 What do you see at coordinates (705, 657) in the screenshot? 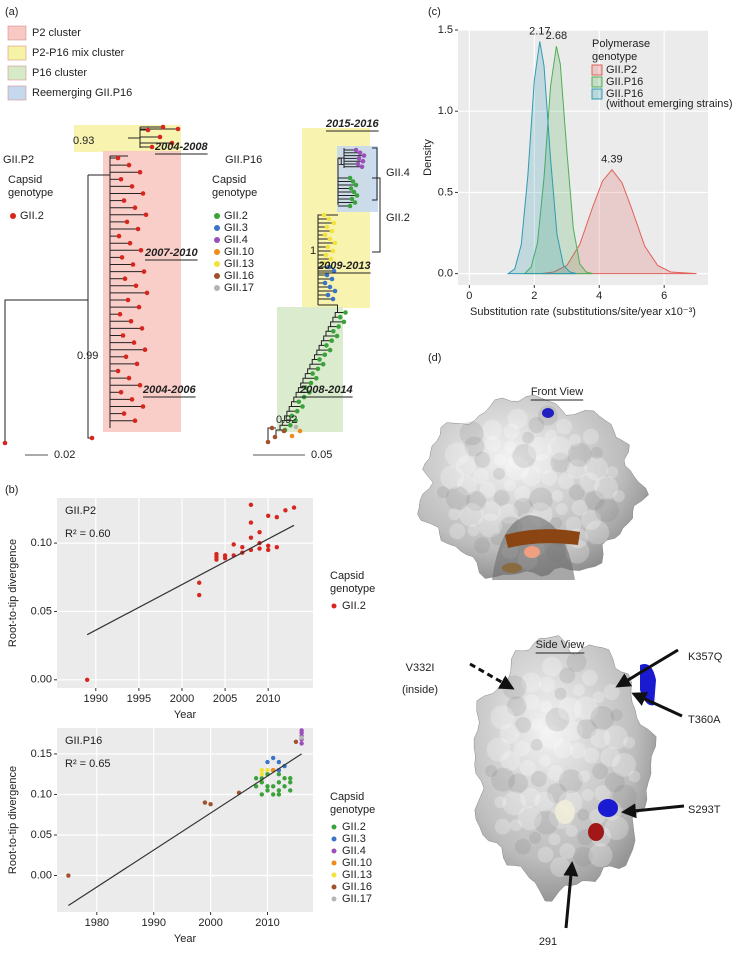
I see `mutation-label: K357Q` at bounding box center [705, 657].